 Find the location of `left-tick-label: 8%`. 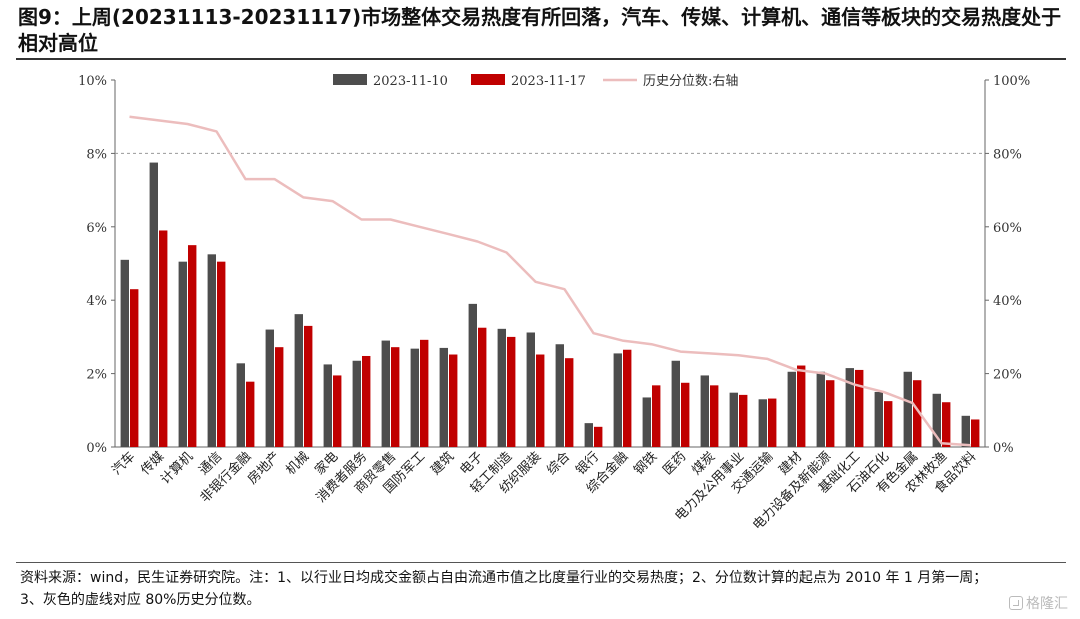

left-tick-label: 8% is located at coordinates (96, 154).